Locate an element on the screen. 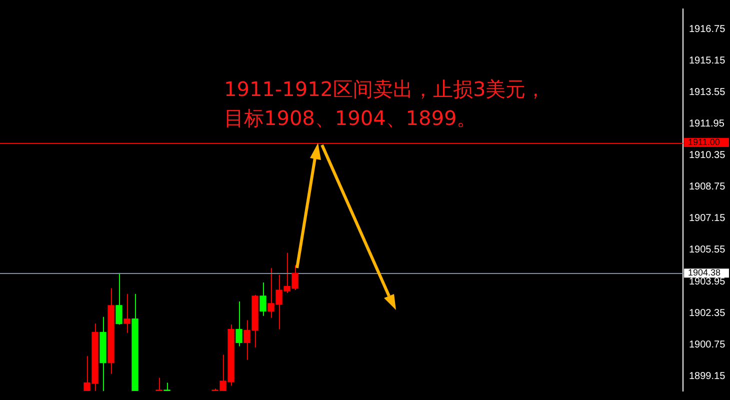 This screenshot has width=730, height=400. y-tick-label: 1915.15 is located at coordinates (707, 60).